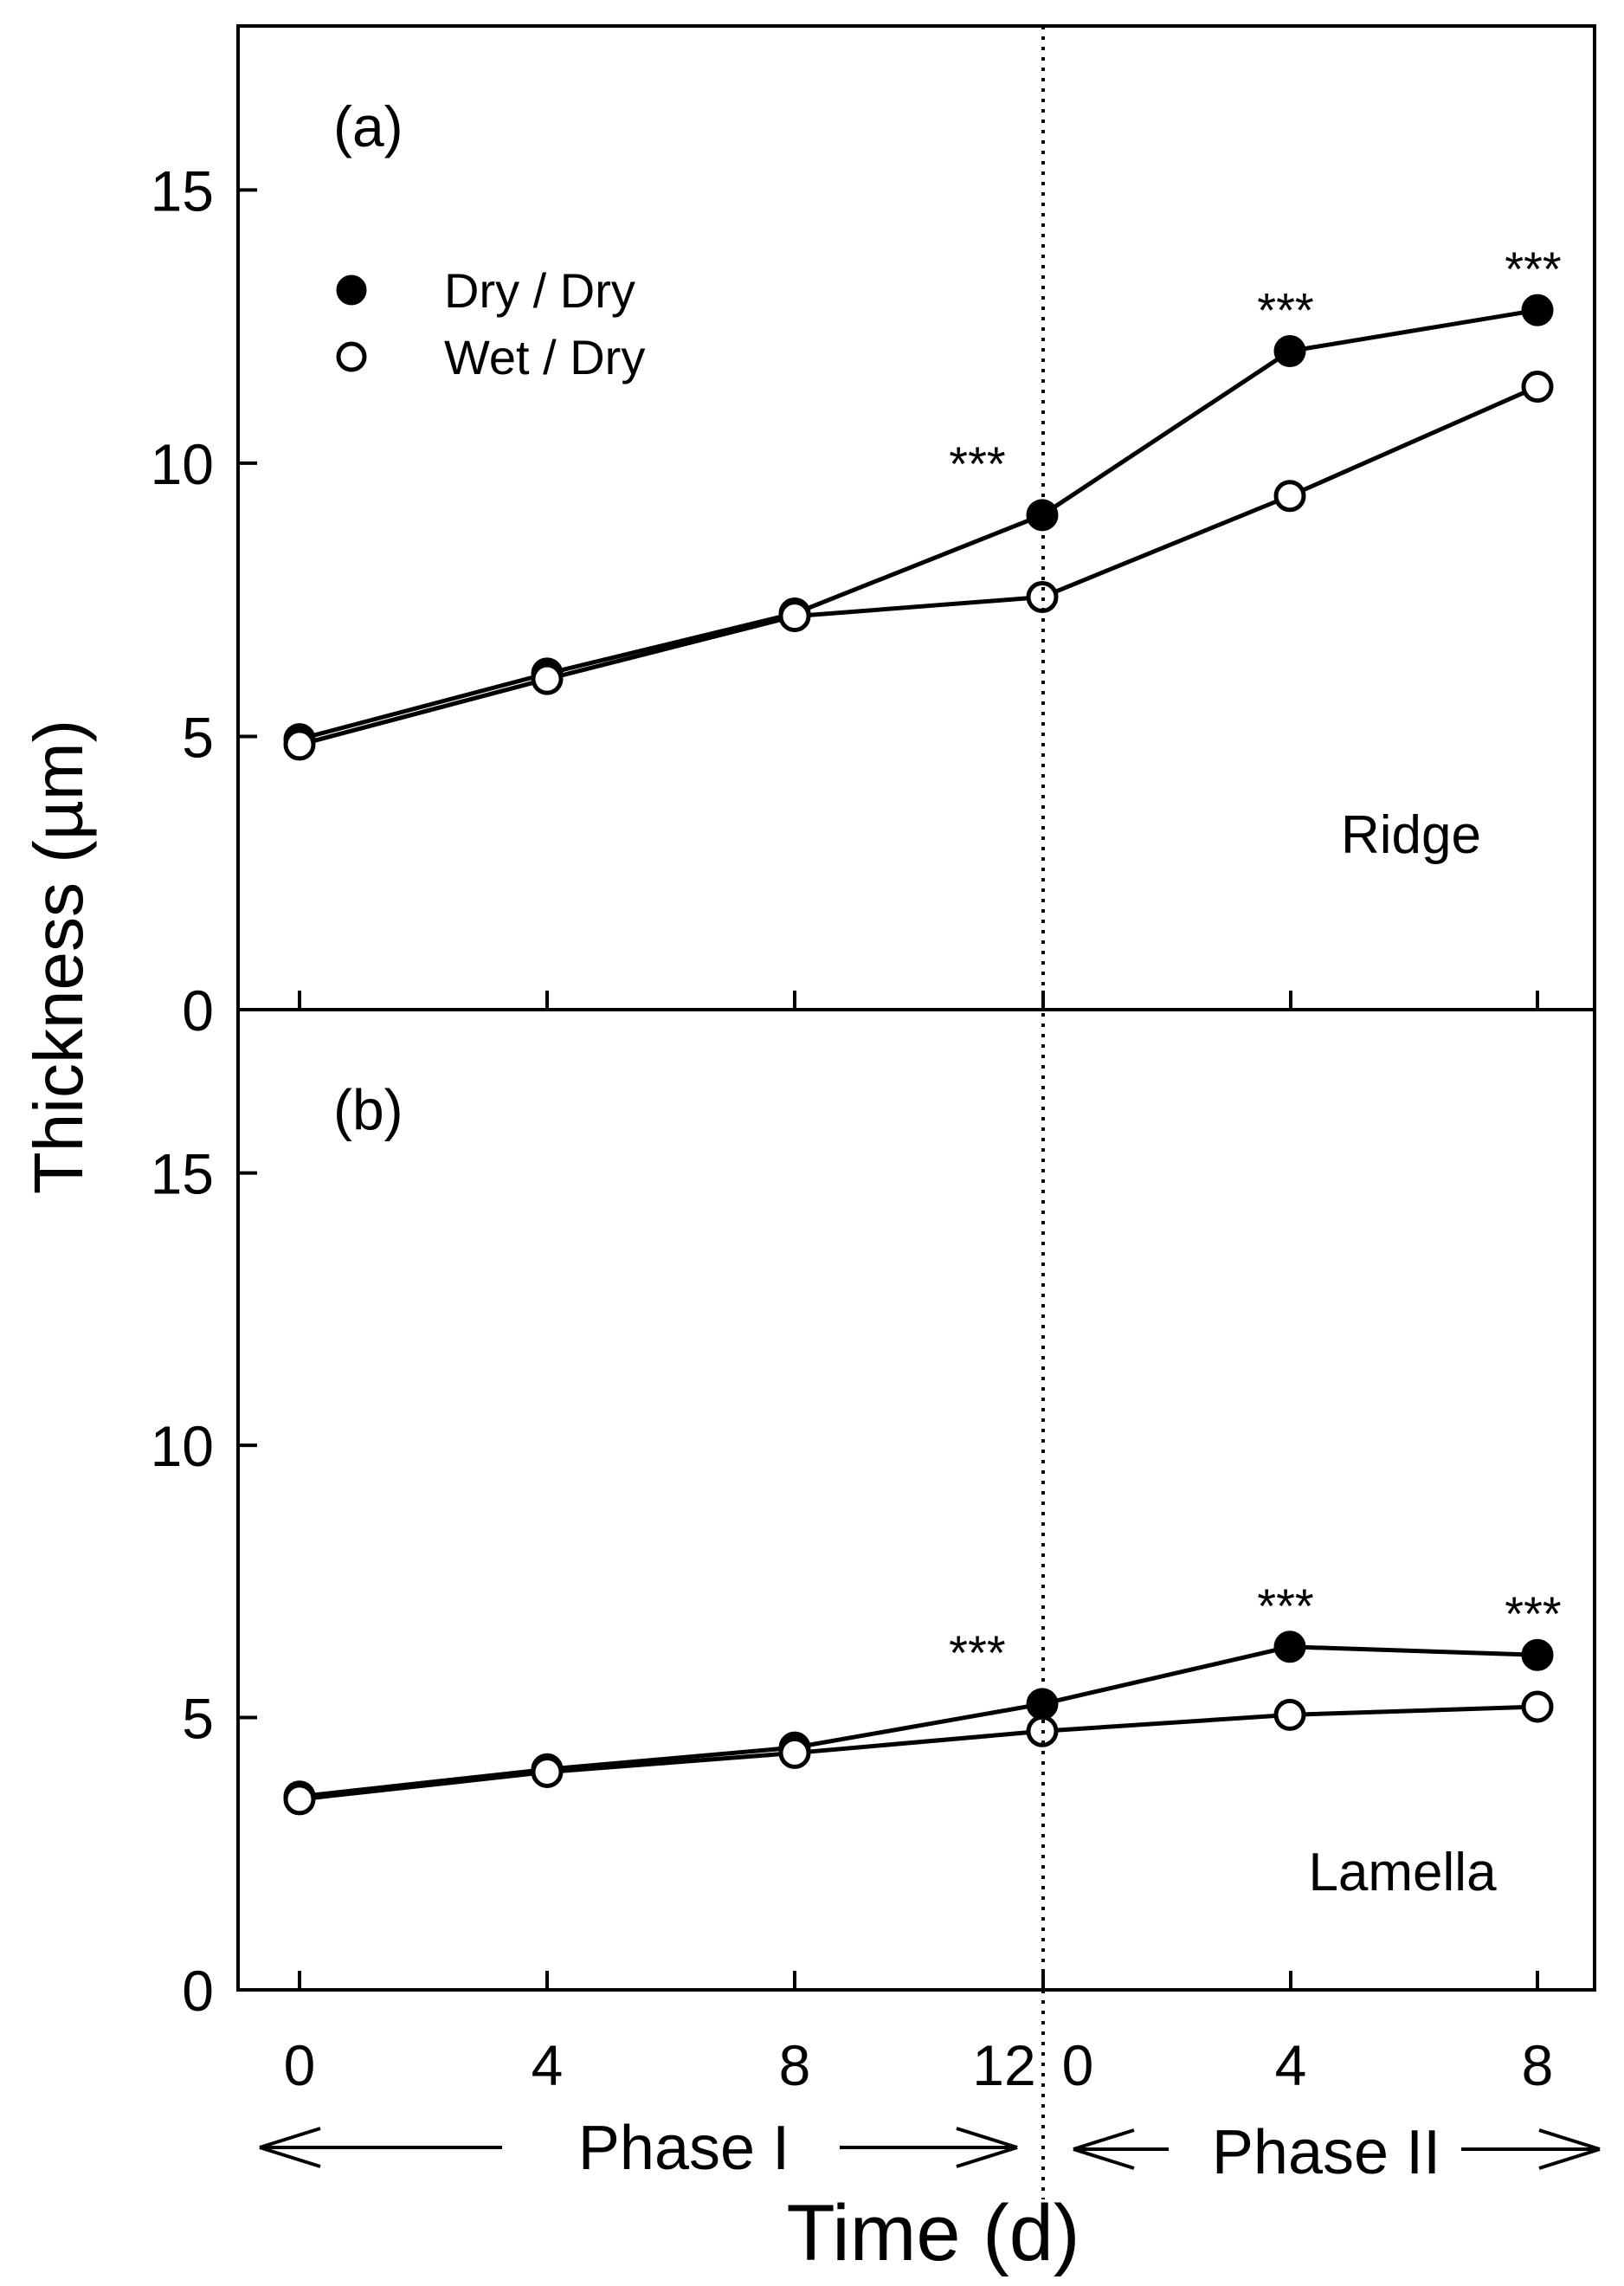  What do you see at coordinates (351, 290) in the screenshot?
I see `legend-marker-dry-dry` at bounding box center [351, 290].